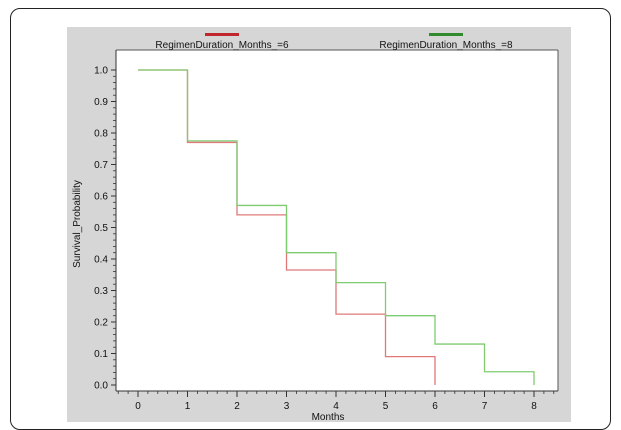 The height and width of the screenshot is (430, 621). Describe the element at coordinates (237, 406) in the screenshot. I see `x-tick-label: 2` at that location.